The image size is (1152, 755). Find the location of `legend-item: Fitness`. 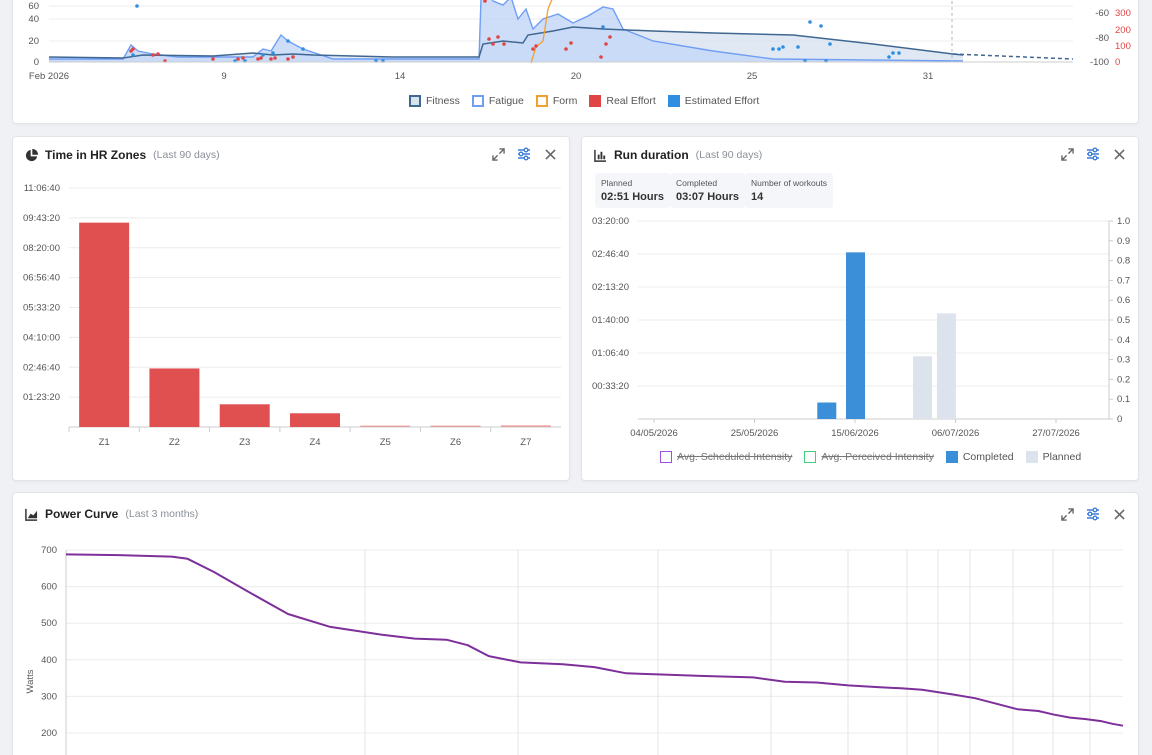

legend-item: Fitness is located at coordinates (434, 101).